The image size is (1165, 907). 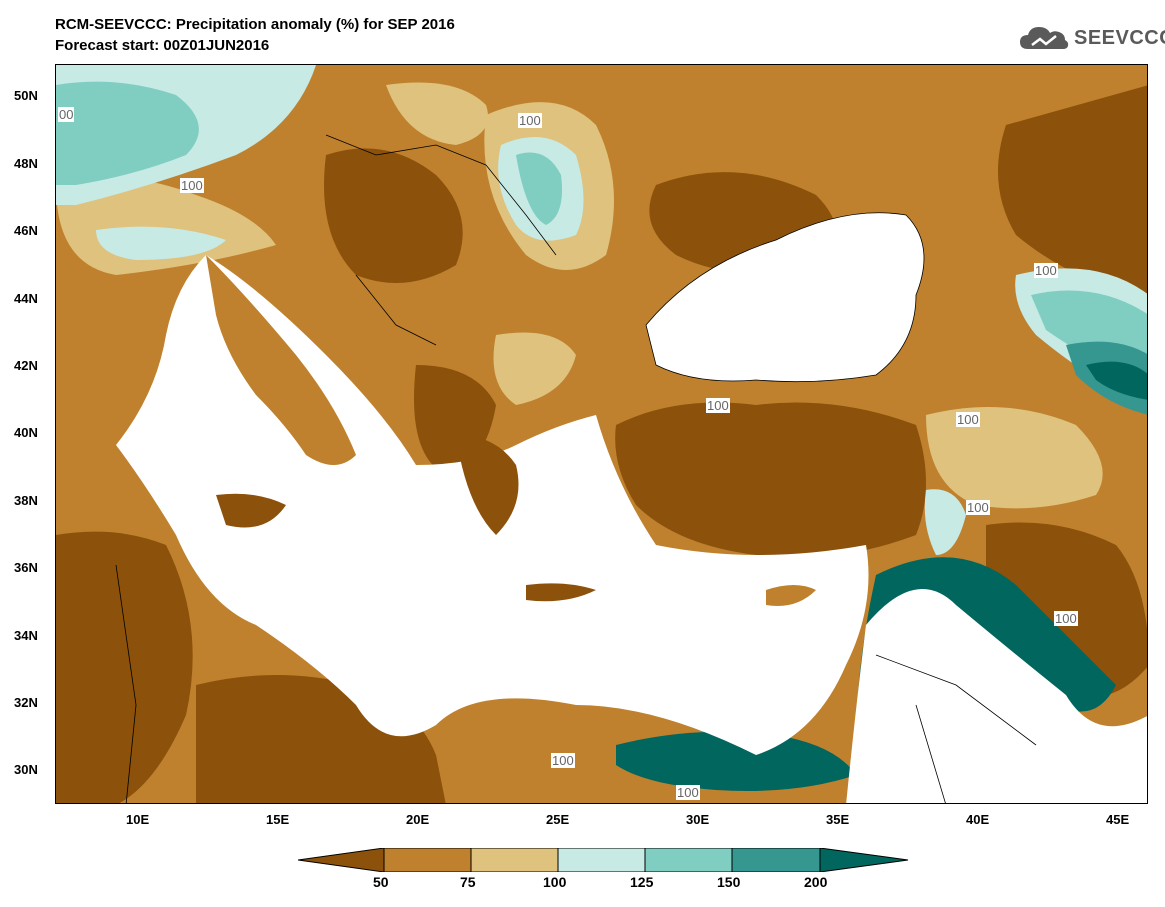 I want to click on lat-label: 34N, so click(x=26, y=635).